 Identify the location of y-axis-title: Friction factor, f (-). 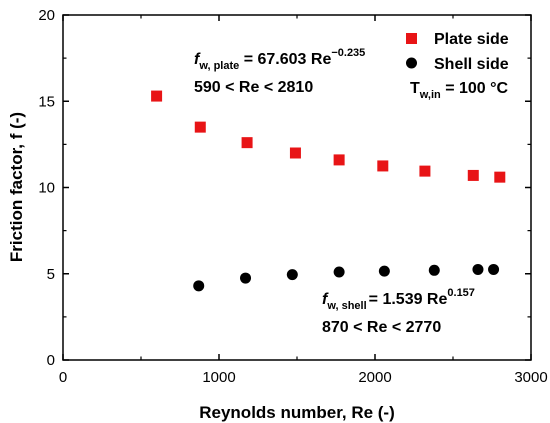
(16, 187).